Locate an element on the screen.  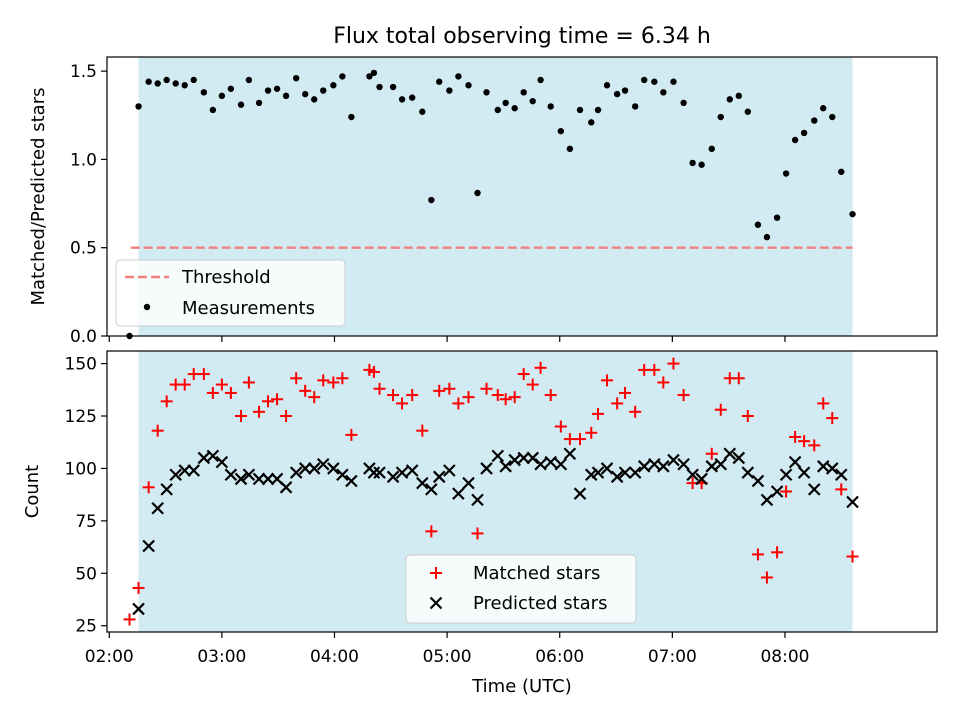
top-y-tick-label: 0.5 is located at coordinates (83, 249).